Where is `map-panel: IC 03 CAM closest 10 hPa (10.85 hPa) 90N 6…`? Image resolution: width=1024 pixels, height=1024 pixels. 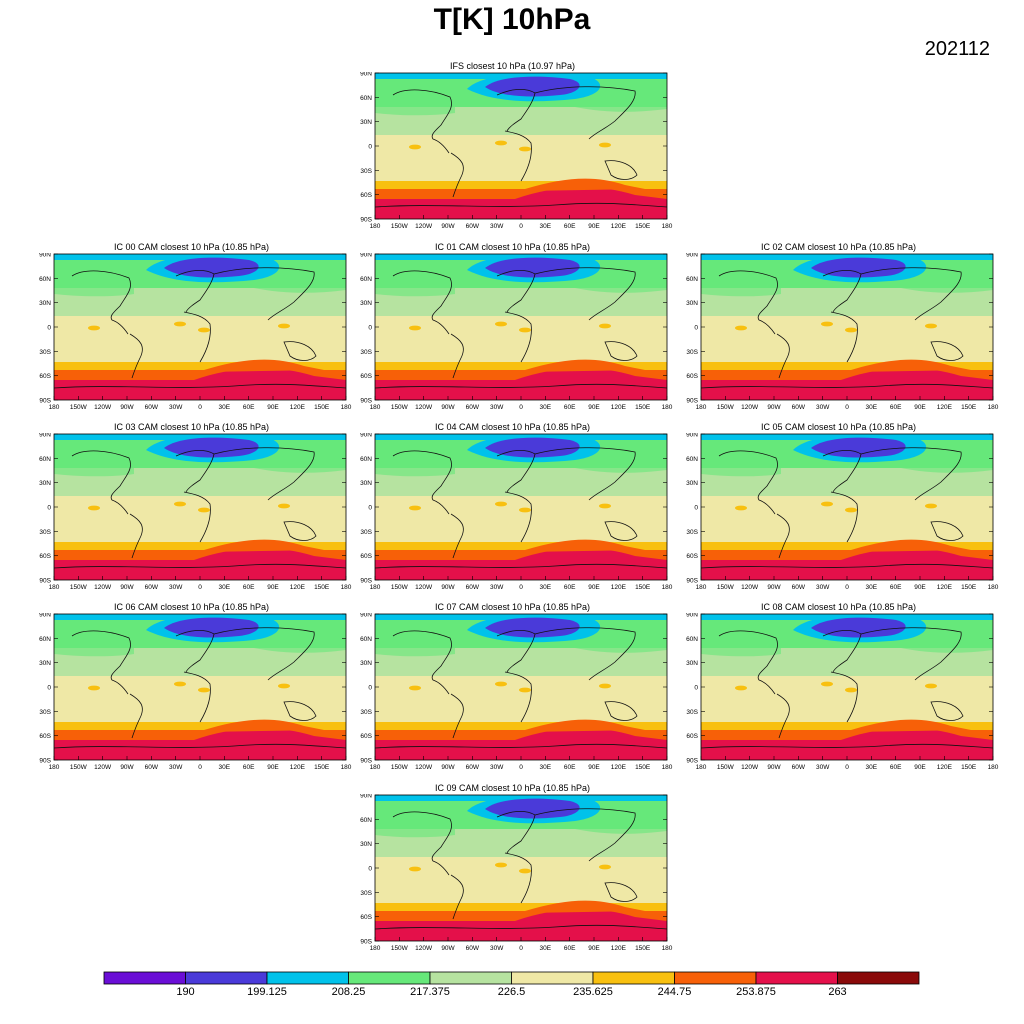
map-panel: IC 03 CAM closest 10 hPa (10.85 hPa) 90N 6… is located at coordinates (187, 515).